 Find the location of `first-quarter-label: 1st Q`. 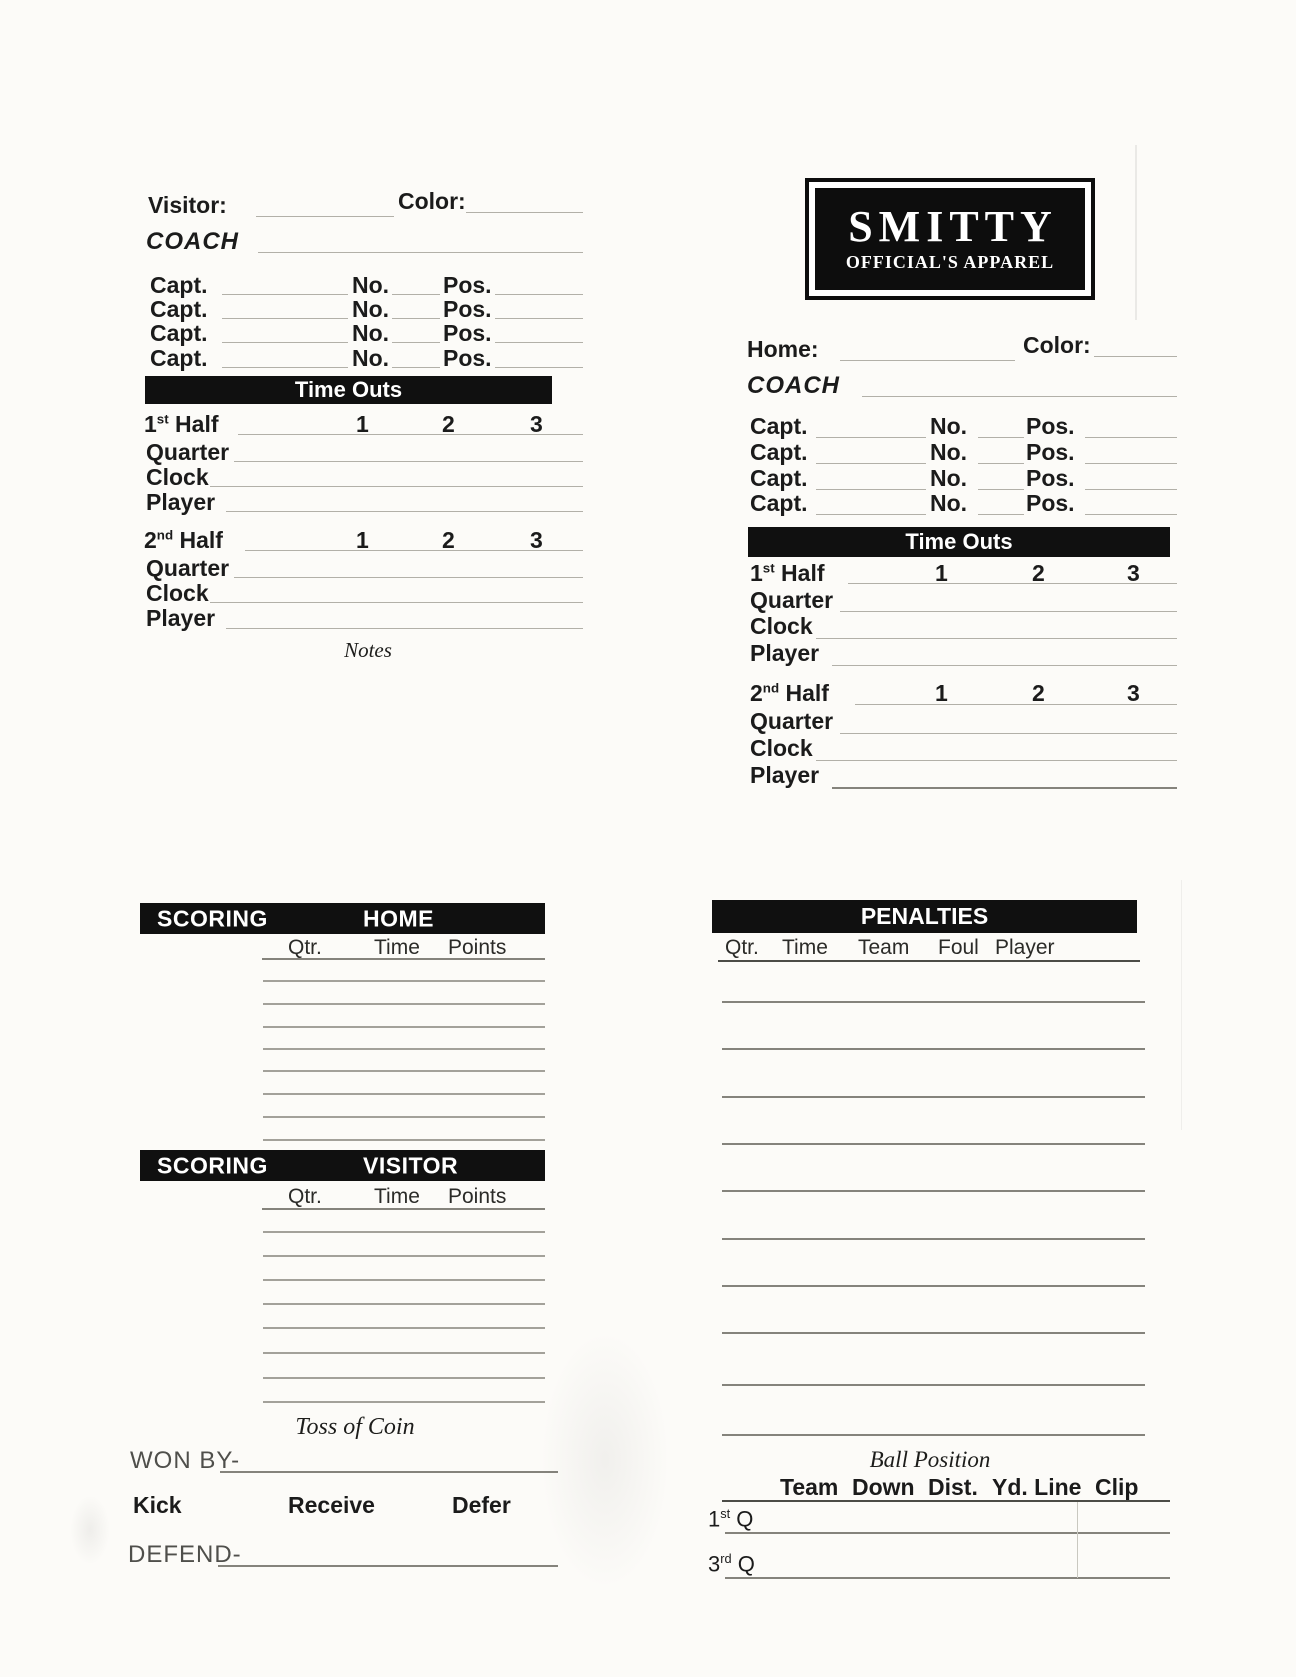

first-quarter-label: 1st Q is located at coordinates (731, 1519).